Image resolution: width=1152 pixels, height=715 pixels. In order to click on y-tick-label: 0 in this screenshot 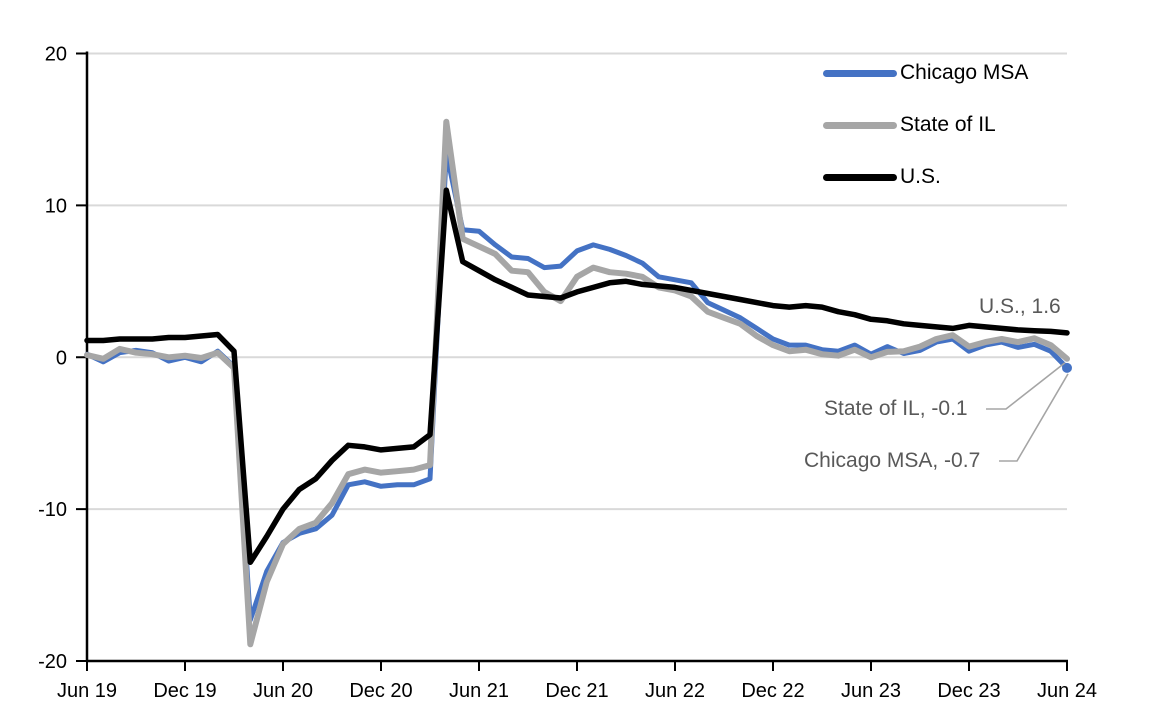, I will do `click(61, 358)`.